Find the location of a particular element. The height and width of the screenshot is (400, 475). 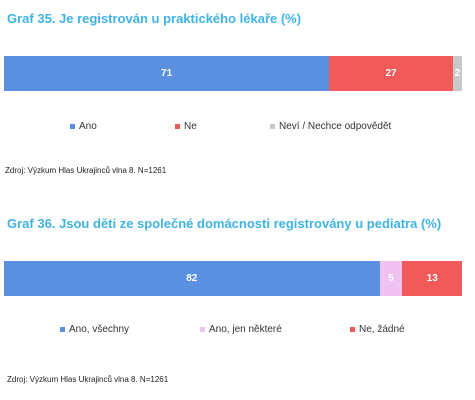

legend-label: Ano is located at coordinates (88, 126).